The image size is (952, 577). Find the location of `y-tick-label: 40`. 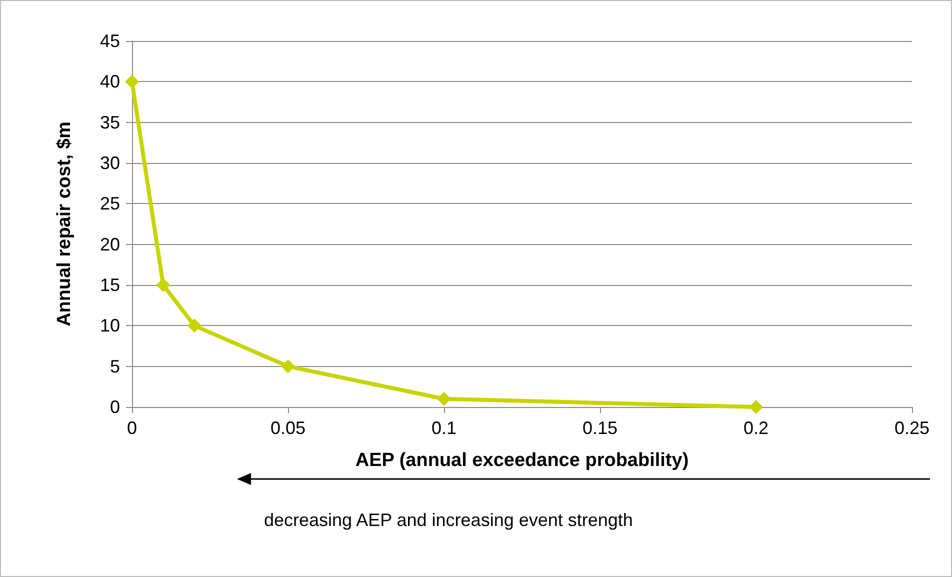

y-tick-label: 40 is located at coordinates (110, 82).